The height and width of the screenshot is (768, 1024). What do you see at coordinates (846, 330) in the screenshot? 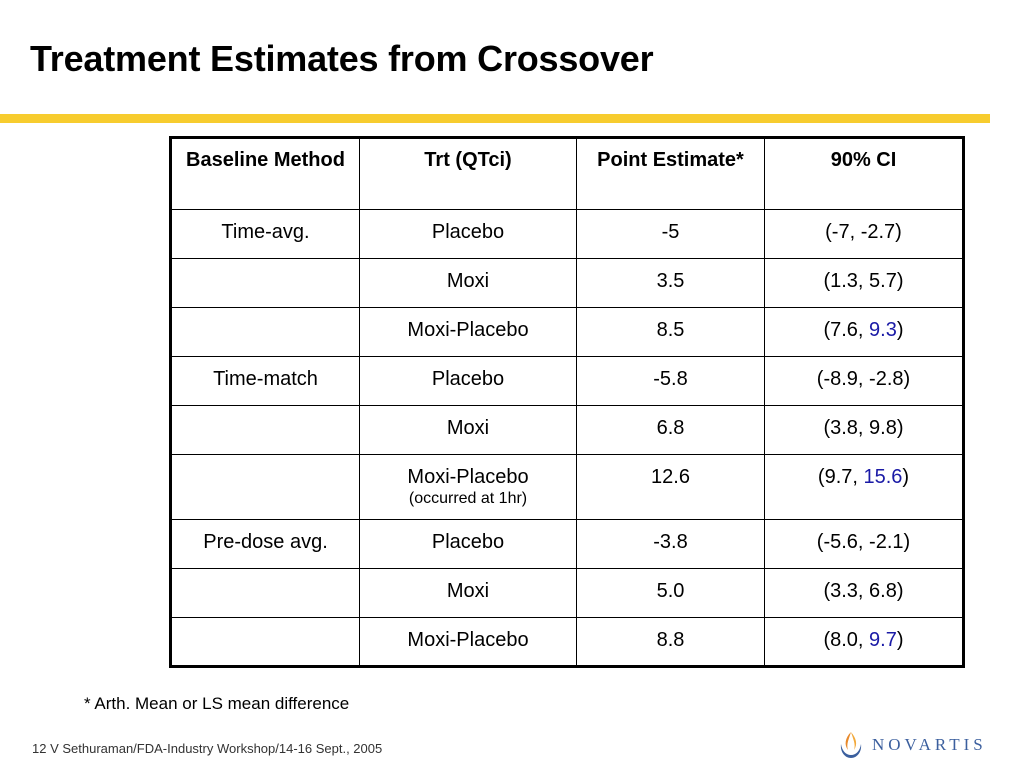
I see `ci-part: (7.6,` at bounding box center [846, 330].